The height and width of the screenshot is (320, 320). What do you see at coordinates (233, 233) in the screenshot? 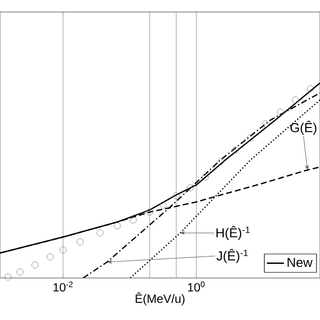
I see `annotation: H(Ê)$^{-1}$` at bounding box center [233, 233].